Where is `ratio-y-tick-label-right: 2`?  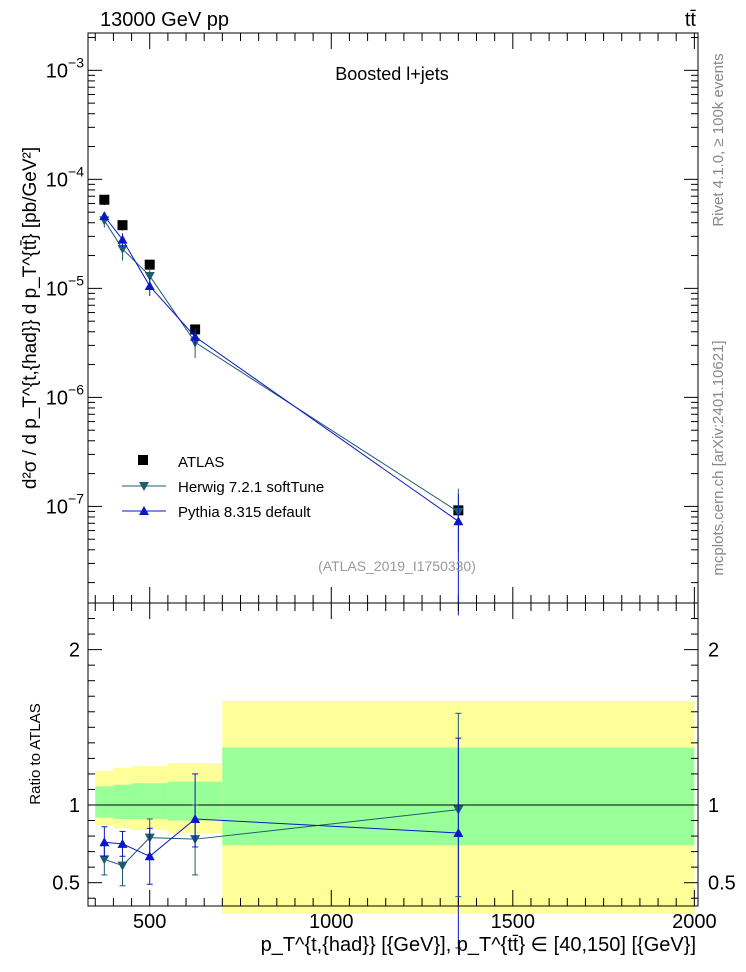
ratio-y-tick-label-right: 2 is located at coordinates (713, 651).